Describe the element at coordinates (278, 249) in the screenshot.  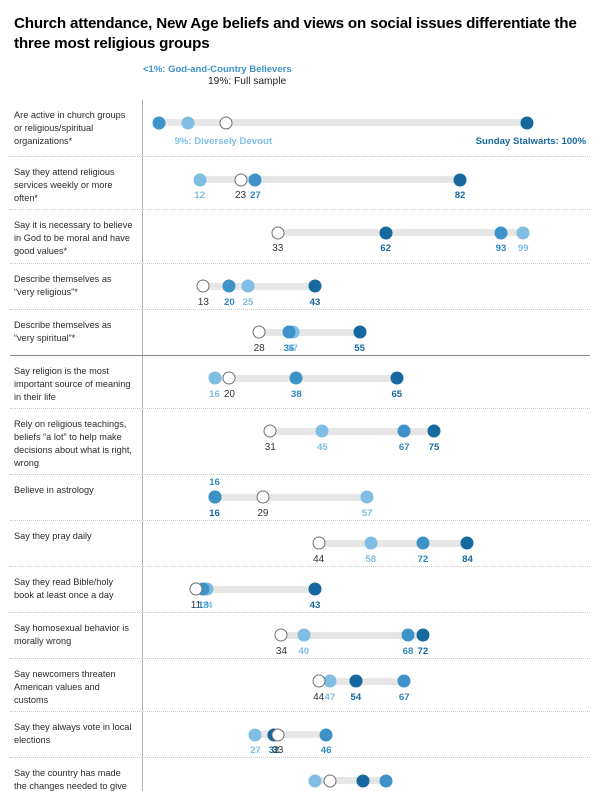
I see `value-label-full-sample: 33` at that location.